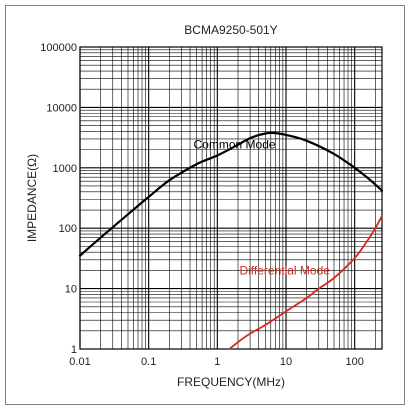 This screenshot has height=412, width=412. What do you see at coordinates (231, 382) in the screenshot?
I see `x-axis-label: FREQUENCY(MHz)` at bounding box center [231, 382].